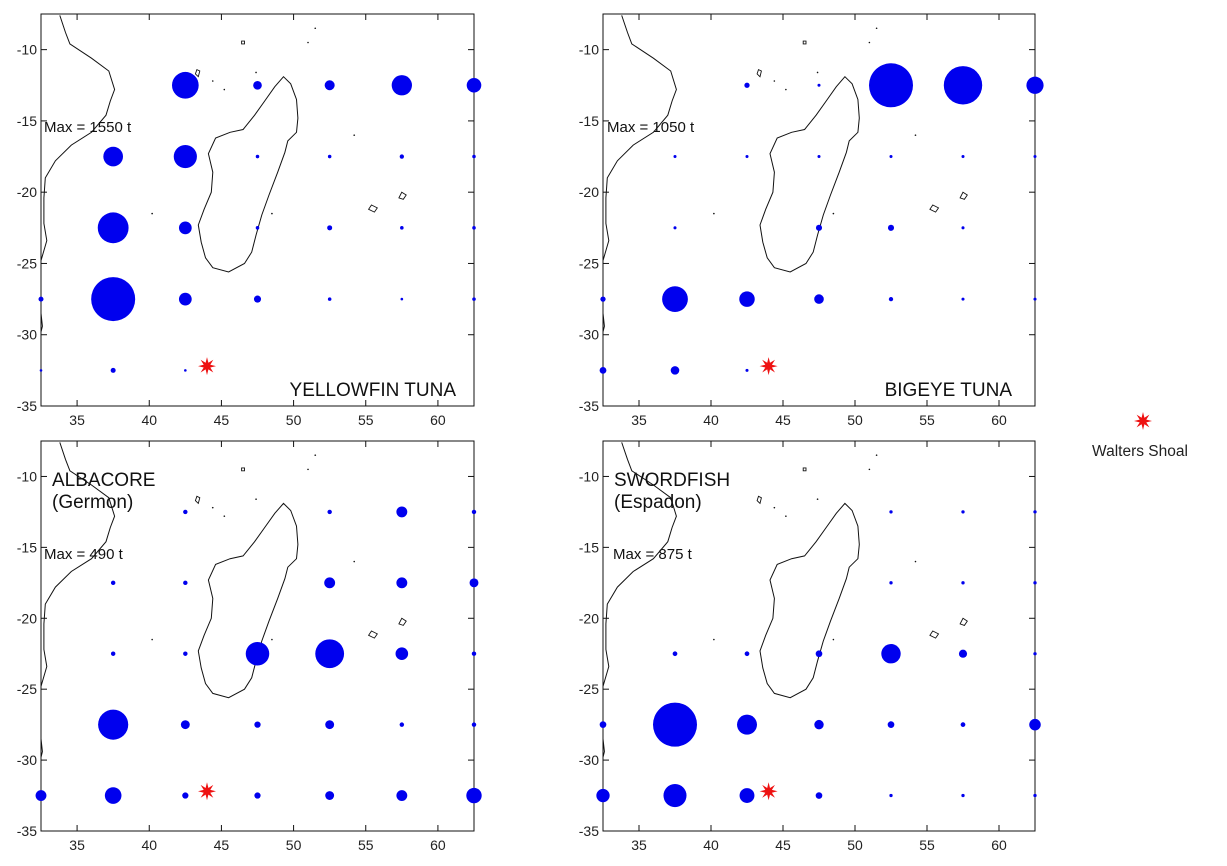 The image size is (1227, 866). I want to click on madagascar-outline, so click(809, 600).